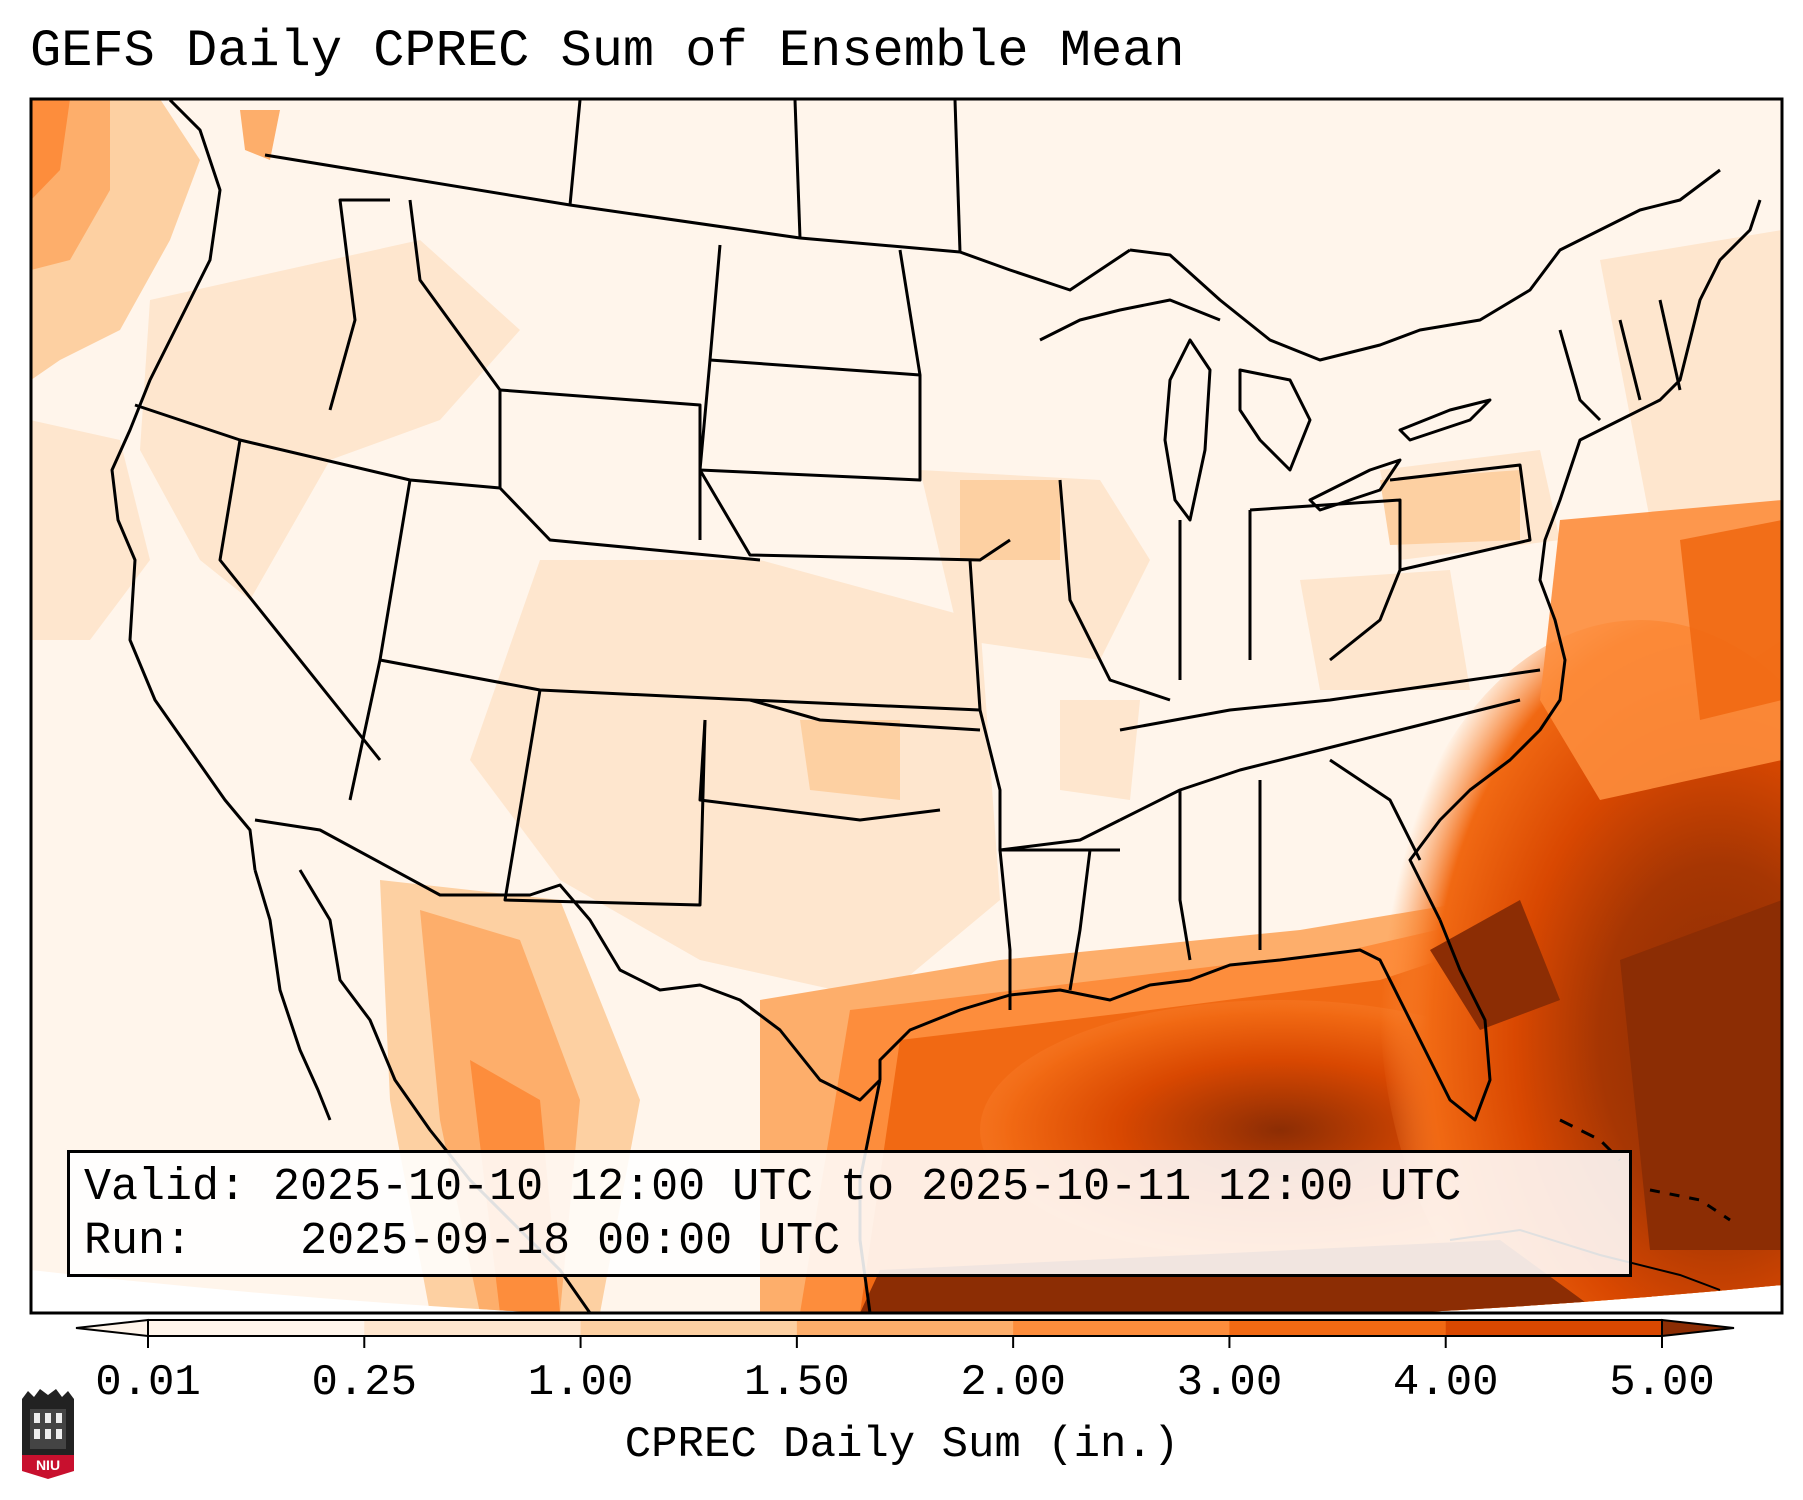 The width and height of the screenshot is (1803, 1500). I want to click on run-value: 2025-09-18 00:00 UTC, so click(570, 1241).